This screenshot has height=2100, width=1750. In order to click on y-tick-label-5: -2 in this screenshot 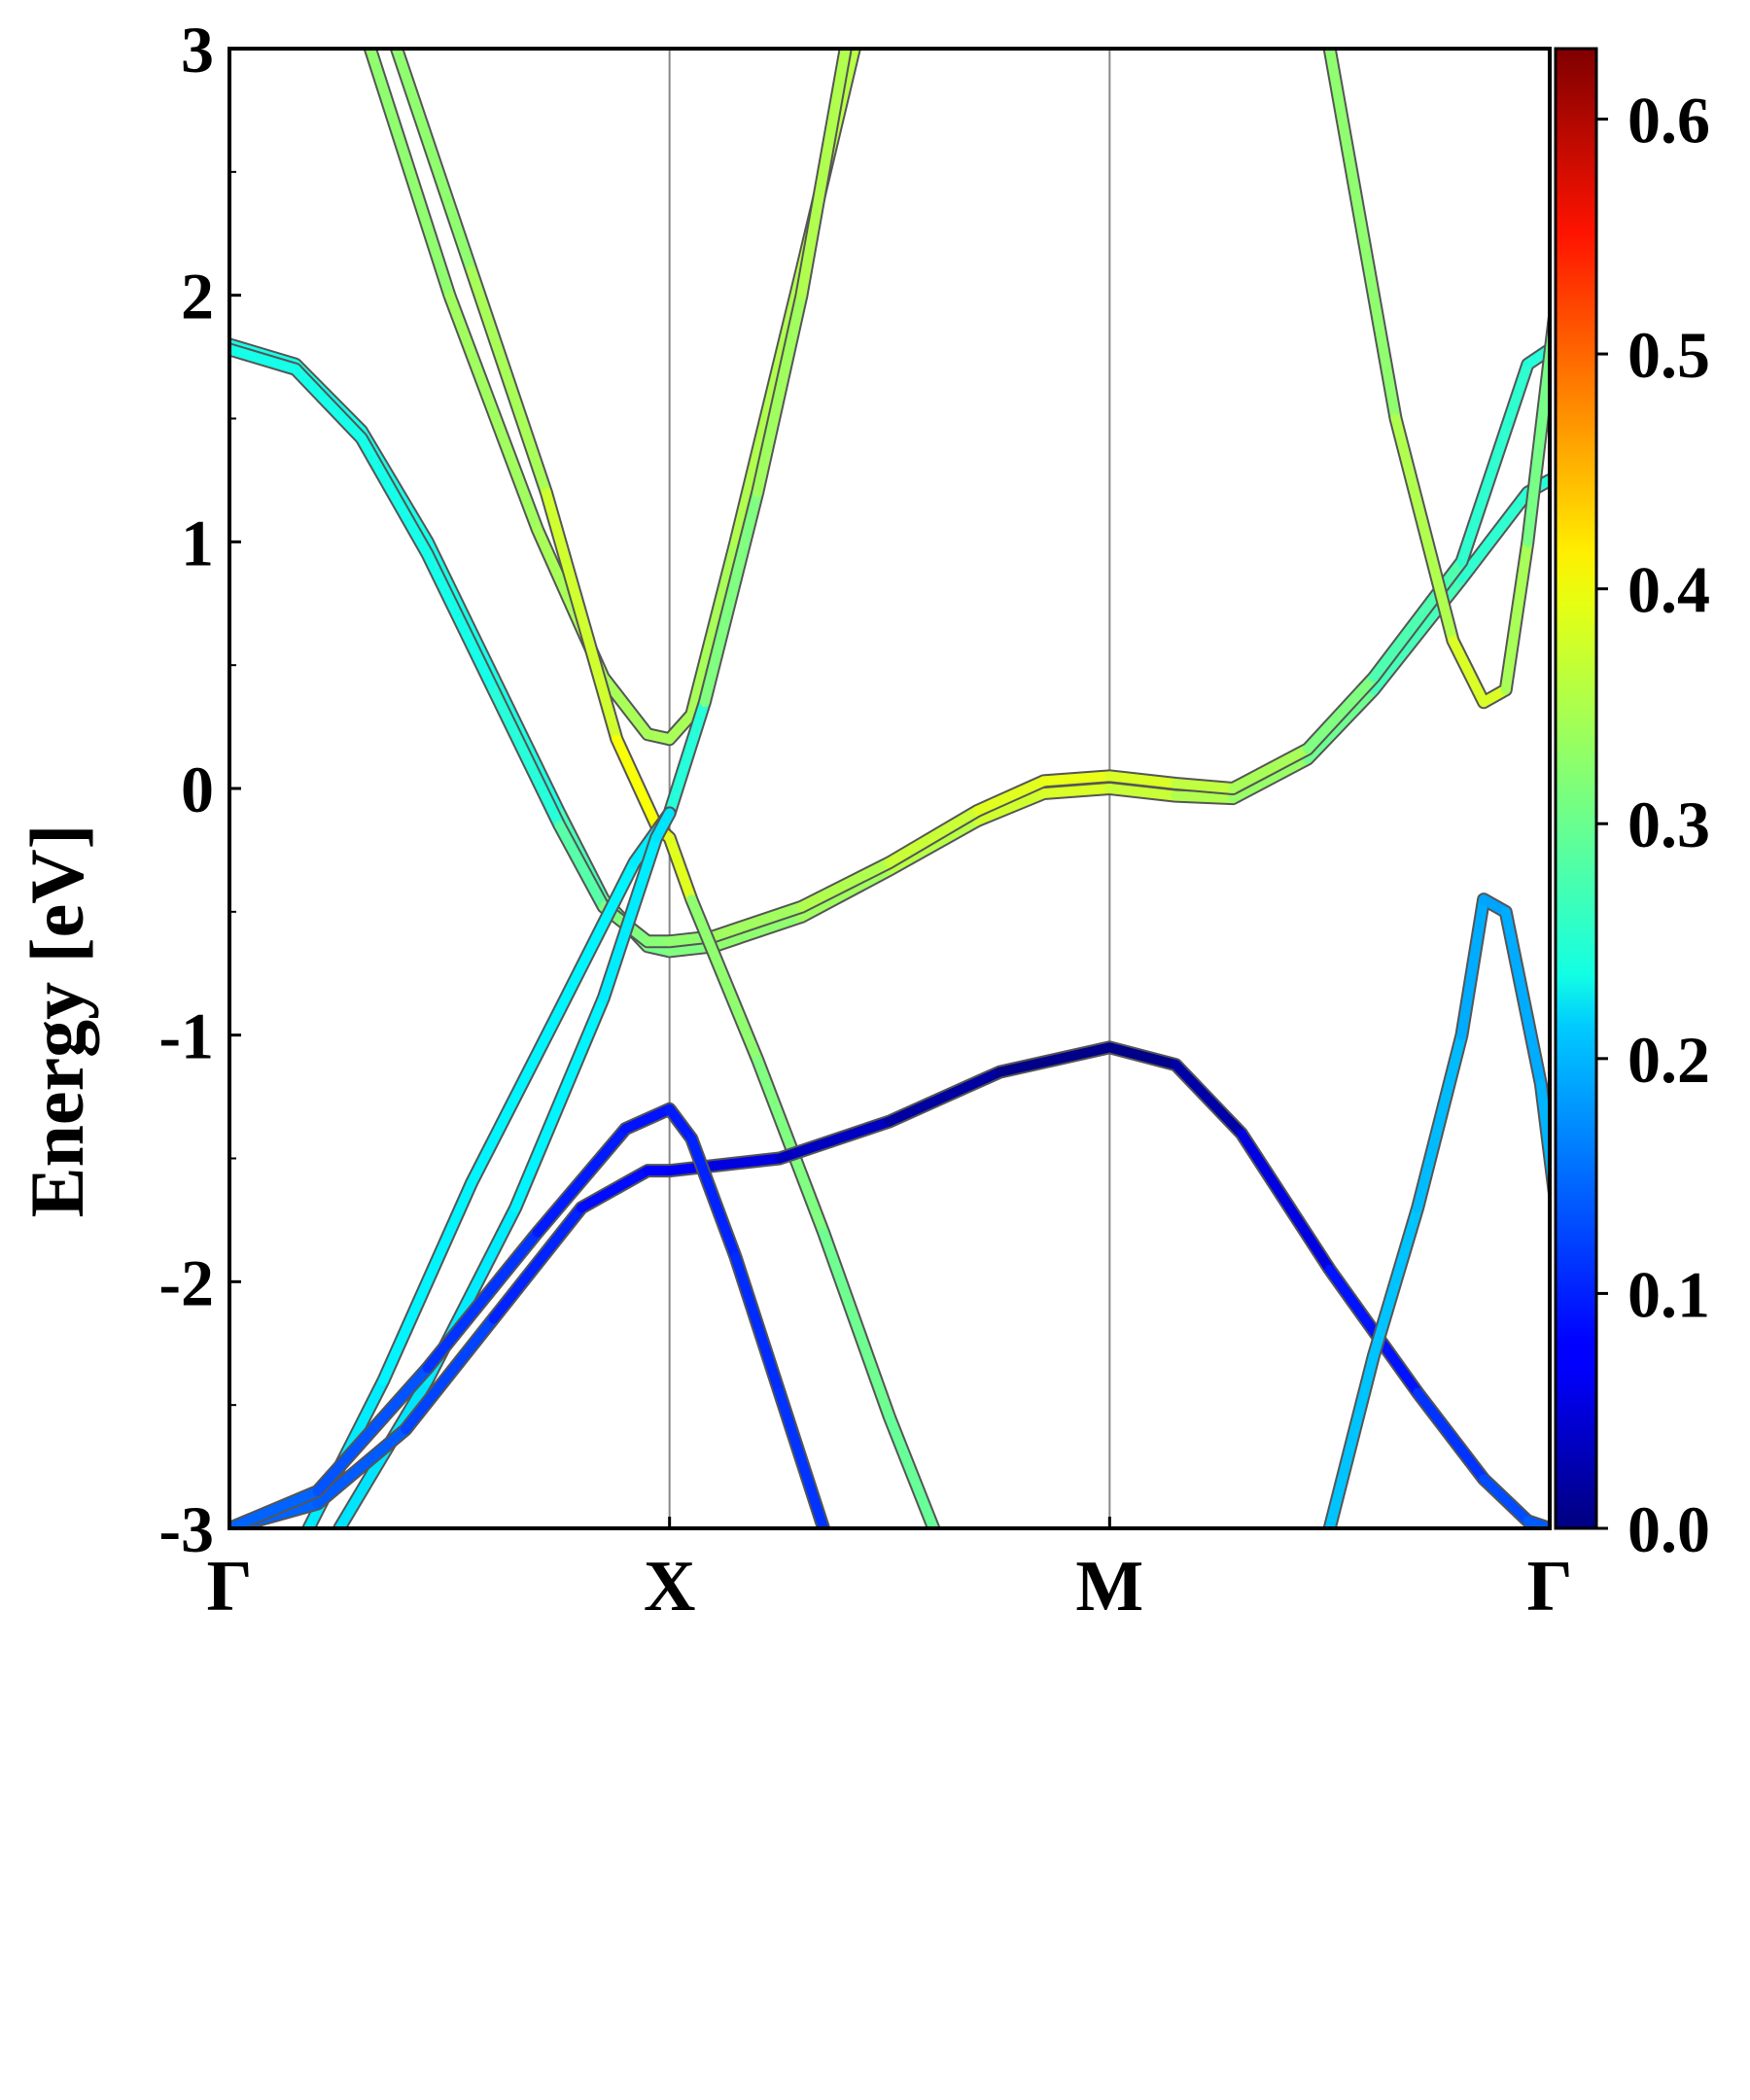, I will do `click(186, 1282)`.